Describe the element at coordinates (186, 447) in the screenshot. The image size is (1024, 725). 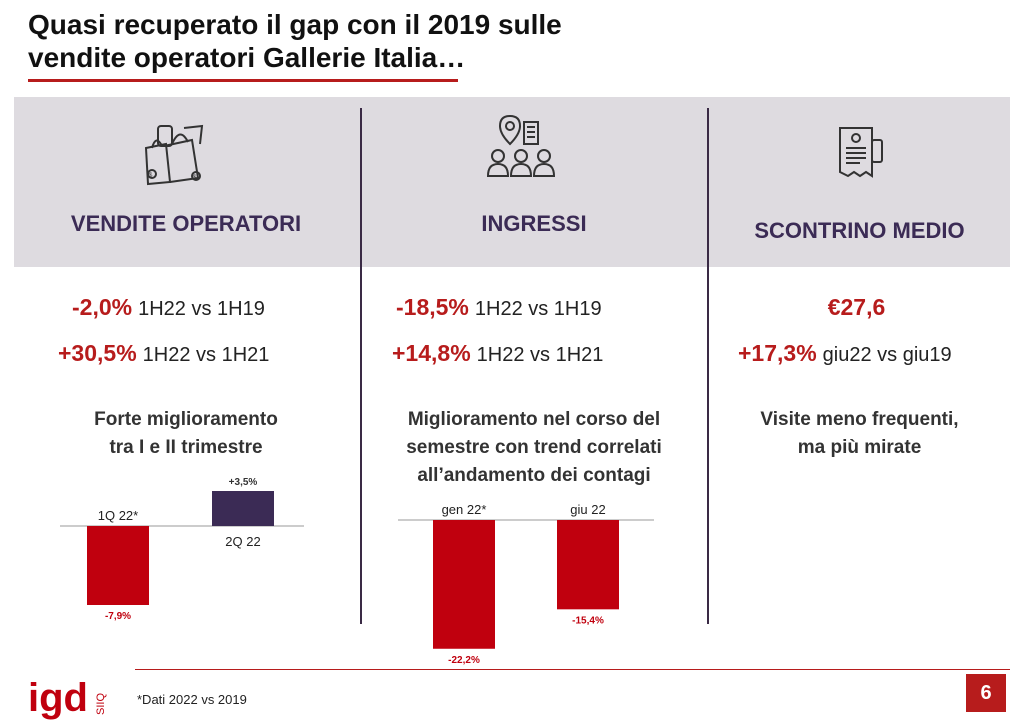
I see `subtitle-line: tra I e II trimestre` at that location.